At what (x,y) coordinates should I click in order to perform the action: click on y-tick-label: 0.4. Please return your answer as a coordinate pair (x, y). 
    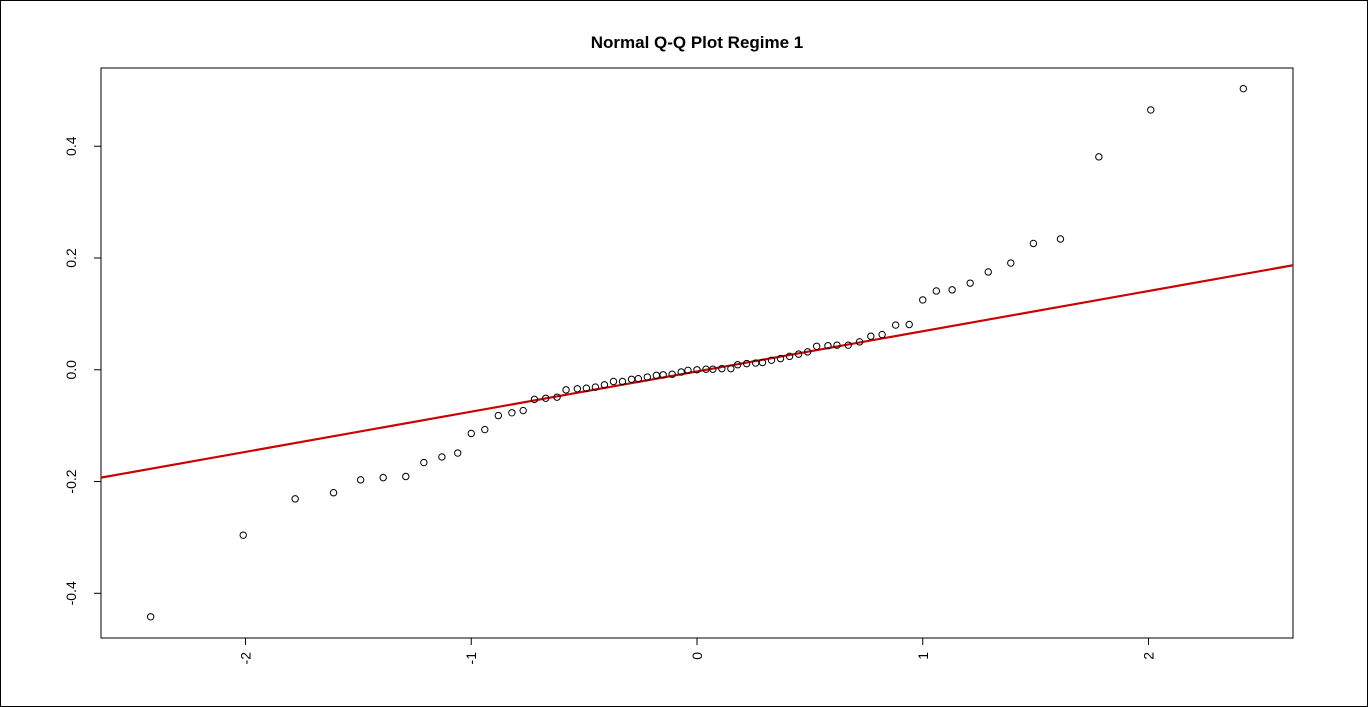
    Looking at the image, I should click on (71, 146).